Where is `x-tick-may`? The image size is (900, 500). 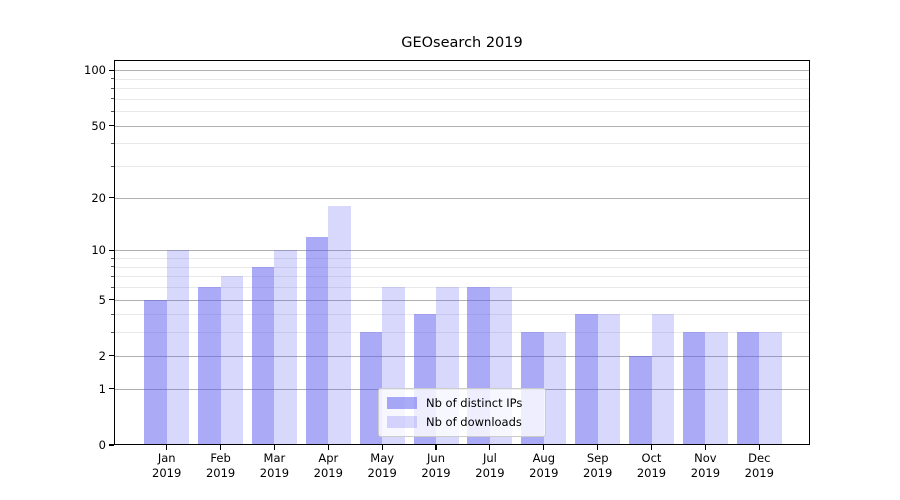 x-tick-may is located at coordinates (382, 447).